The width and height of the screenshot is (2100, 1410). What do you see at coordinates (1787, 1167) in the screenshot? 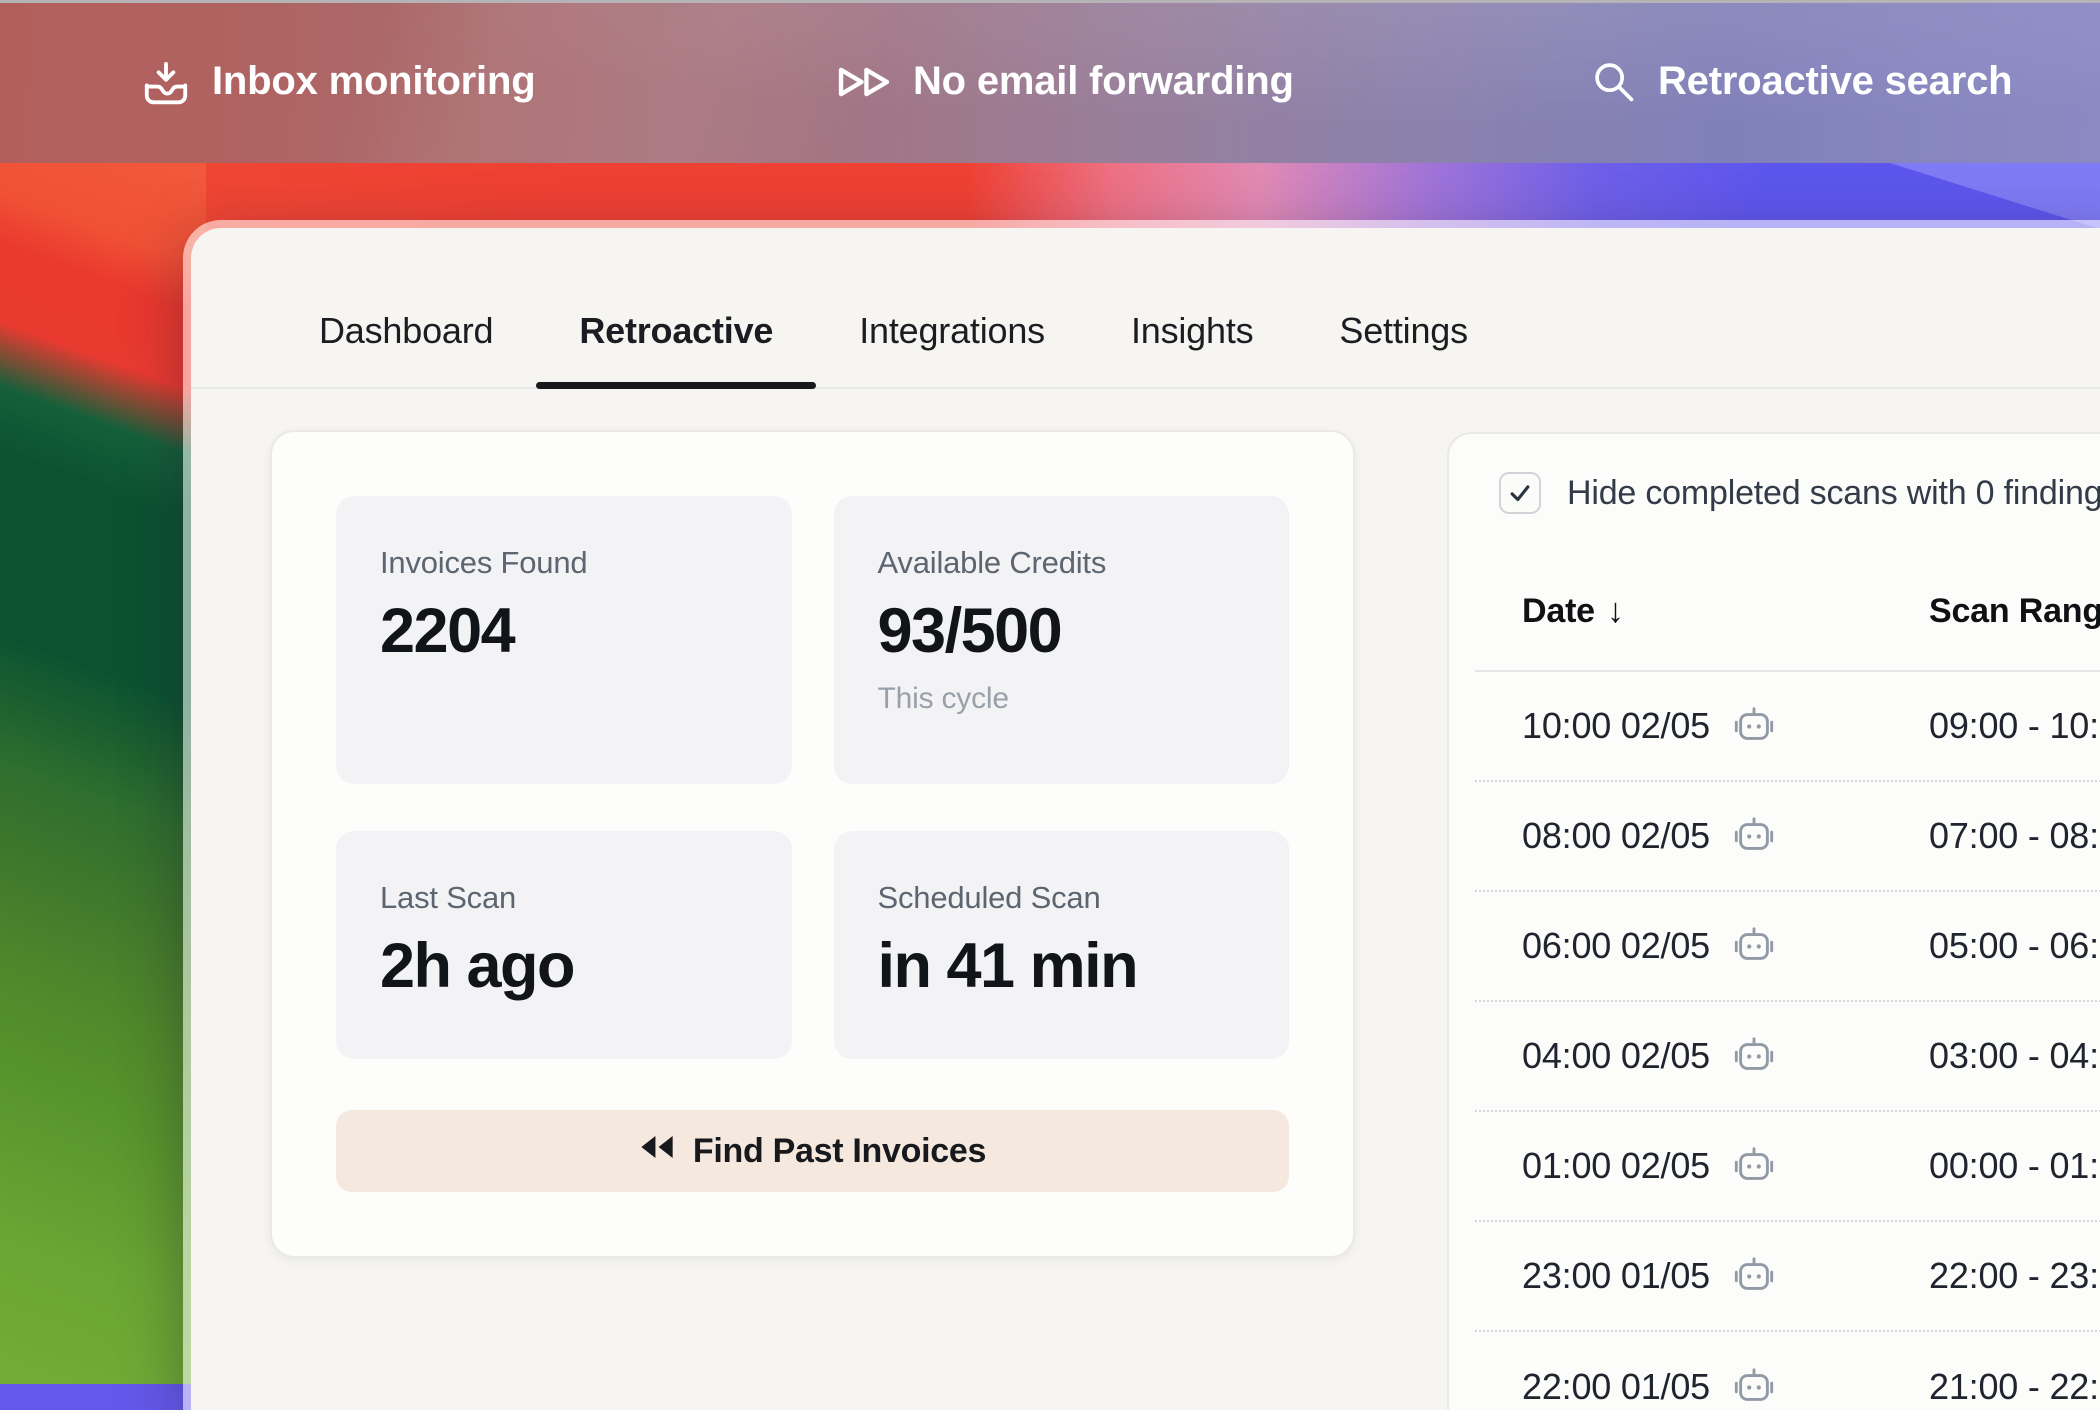
I see `scan-row: 01:00 02/05 00:00 - 01:00` at bounding box center [1787, 1167].